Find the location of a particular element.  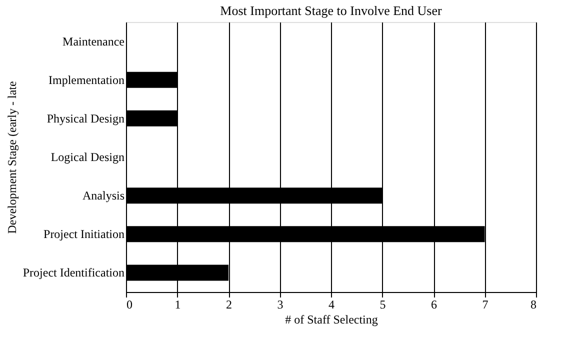

x-tick-label: 1 is located at coordinates (177, 305).